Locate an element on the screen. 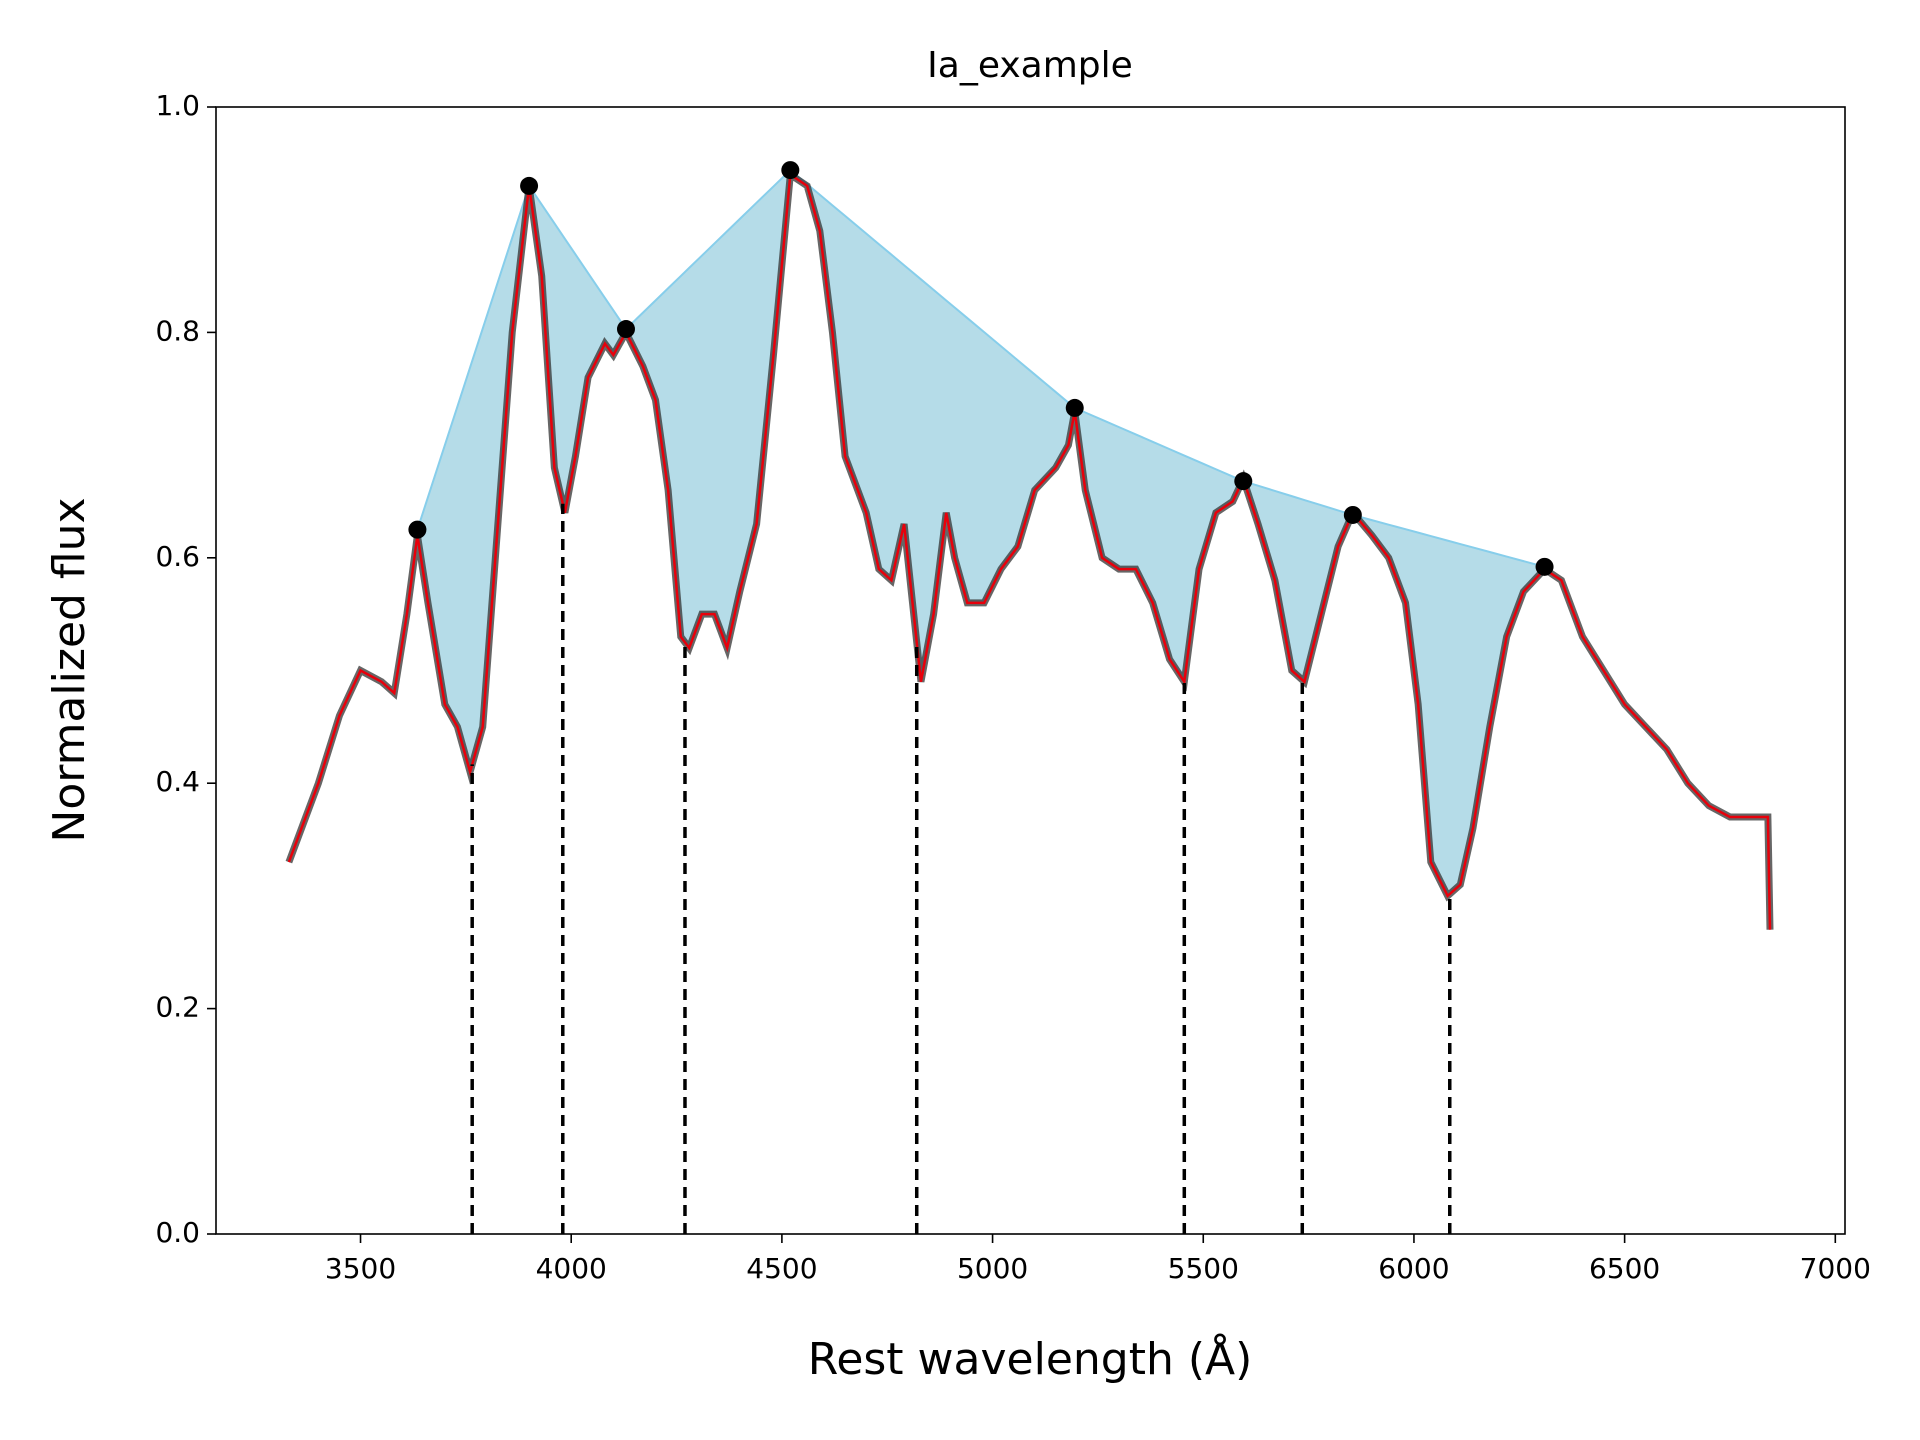  x-tick-label: 6000 is located at coordinates (1413, 1268).